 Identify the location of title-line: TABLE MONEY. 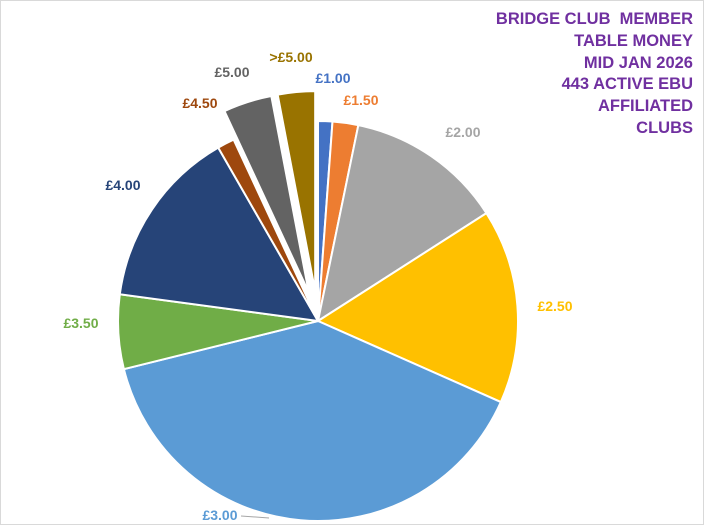
(633, 40).